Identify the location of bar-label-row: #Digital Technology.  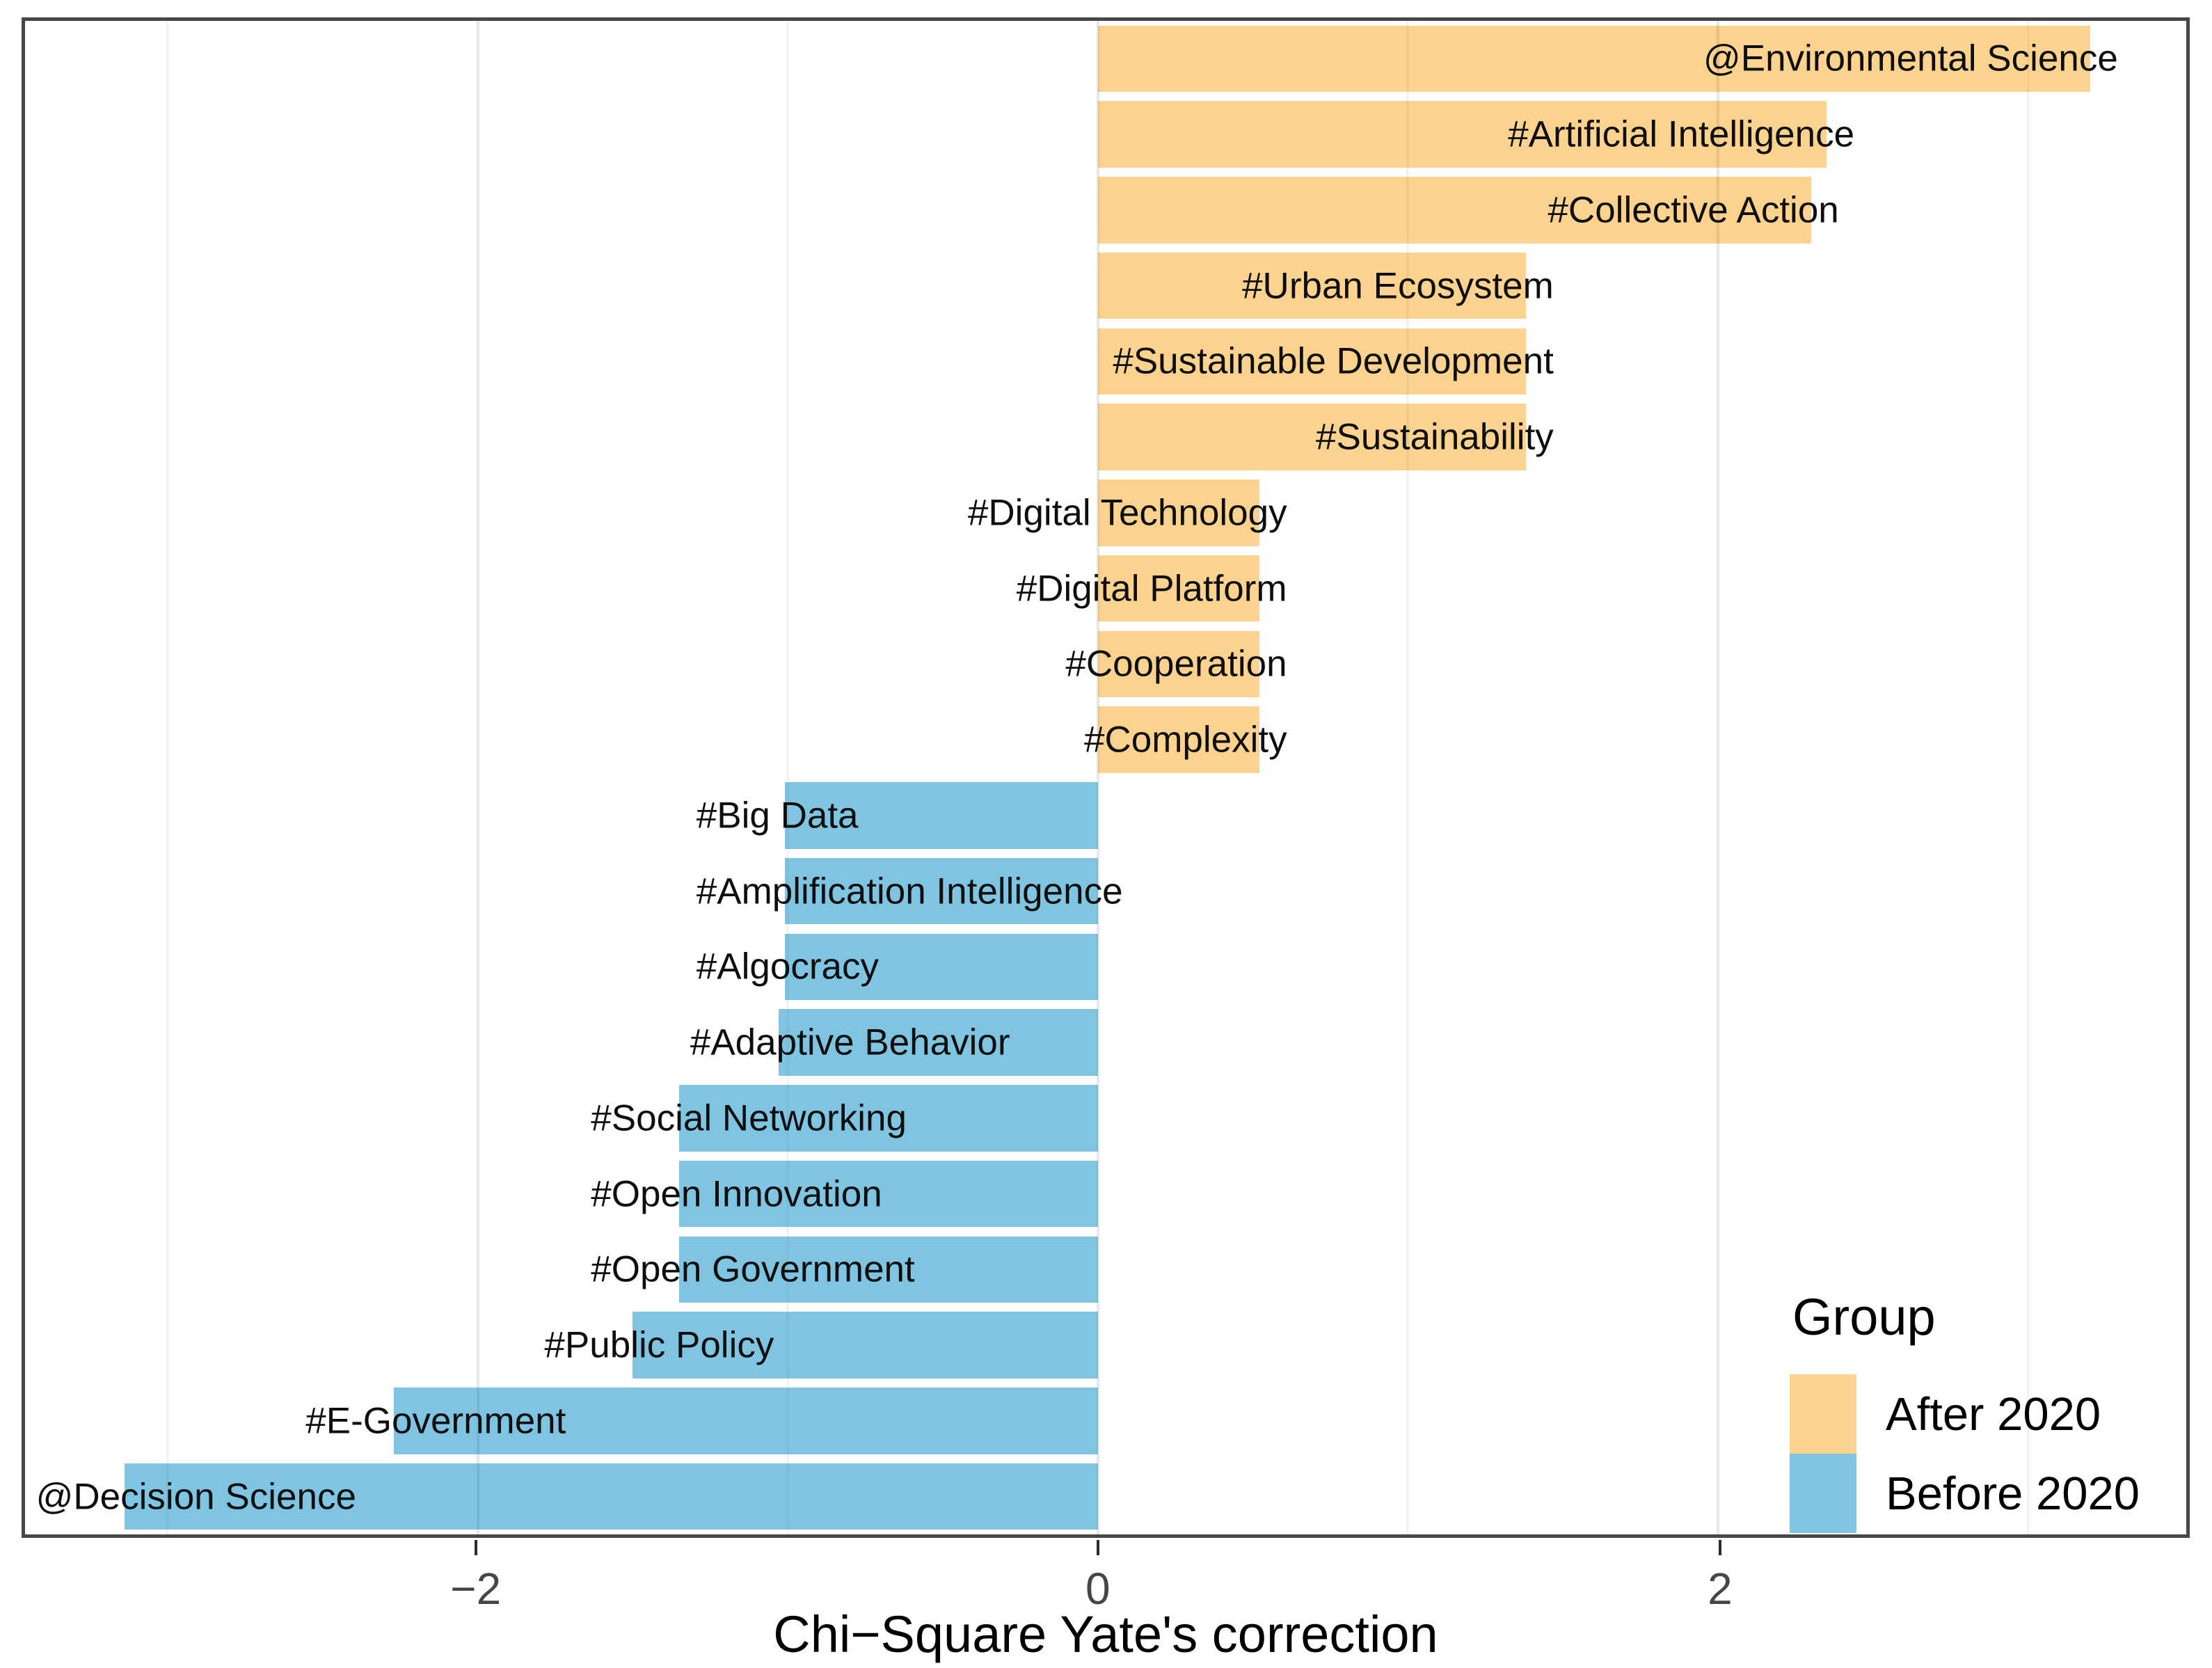
(1105, 513).